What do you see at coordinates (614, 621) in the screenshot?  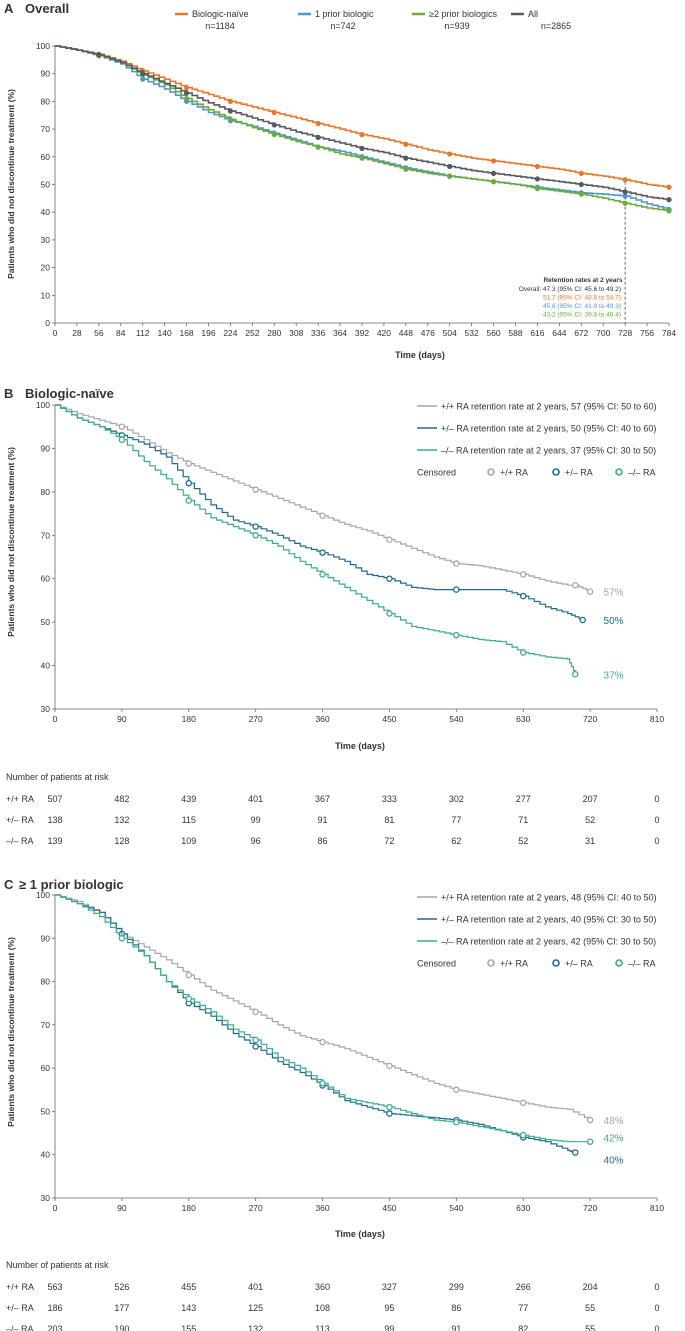 I see `end-label: 50%` at bounding box center [614, 621].